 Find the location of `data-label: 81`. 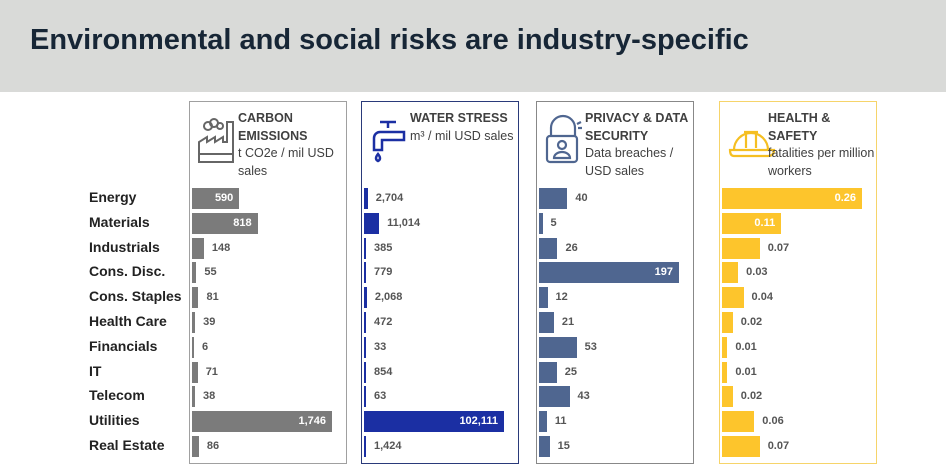

data-label: 81 is located at coordinates (212, 297).